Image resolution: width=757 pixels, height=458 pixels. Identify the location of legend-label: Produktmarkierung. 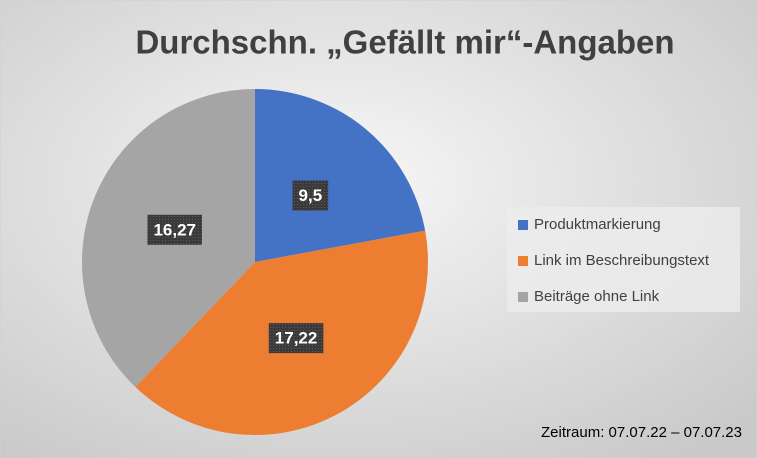
(597, 224).